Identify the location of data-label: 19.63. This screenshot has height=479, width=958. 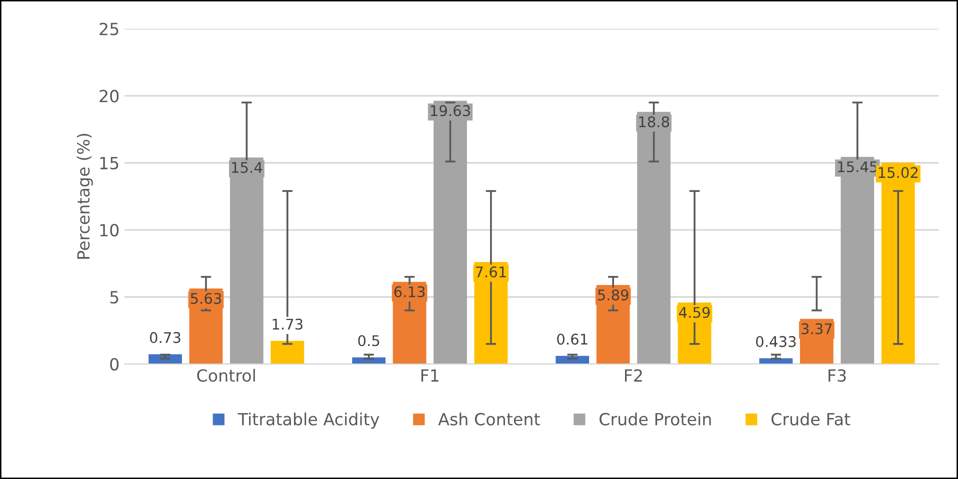
(450, 110).